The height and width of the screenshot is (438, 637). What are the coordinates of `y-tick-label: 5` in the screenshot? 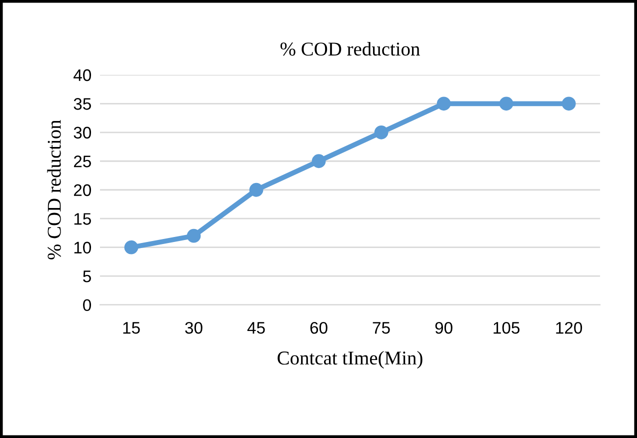 It's located at (87, 276).